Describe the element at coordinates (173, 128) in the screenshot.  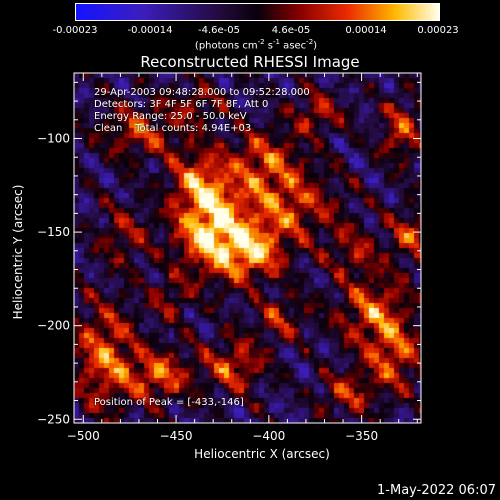
I see `info-total-counts: Clean Total counts: 4.94E+03` at that location.